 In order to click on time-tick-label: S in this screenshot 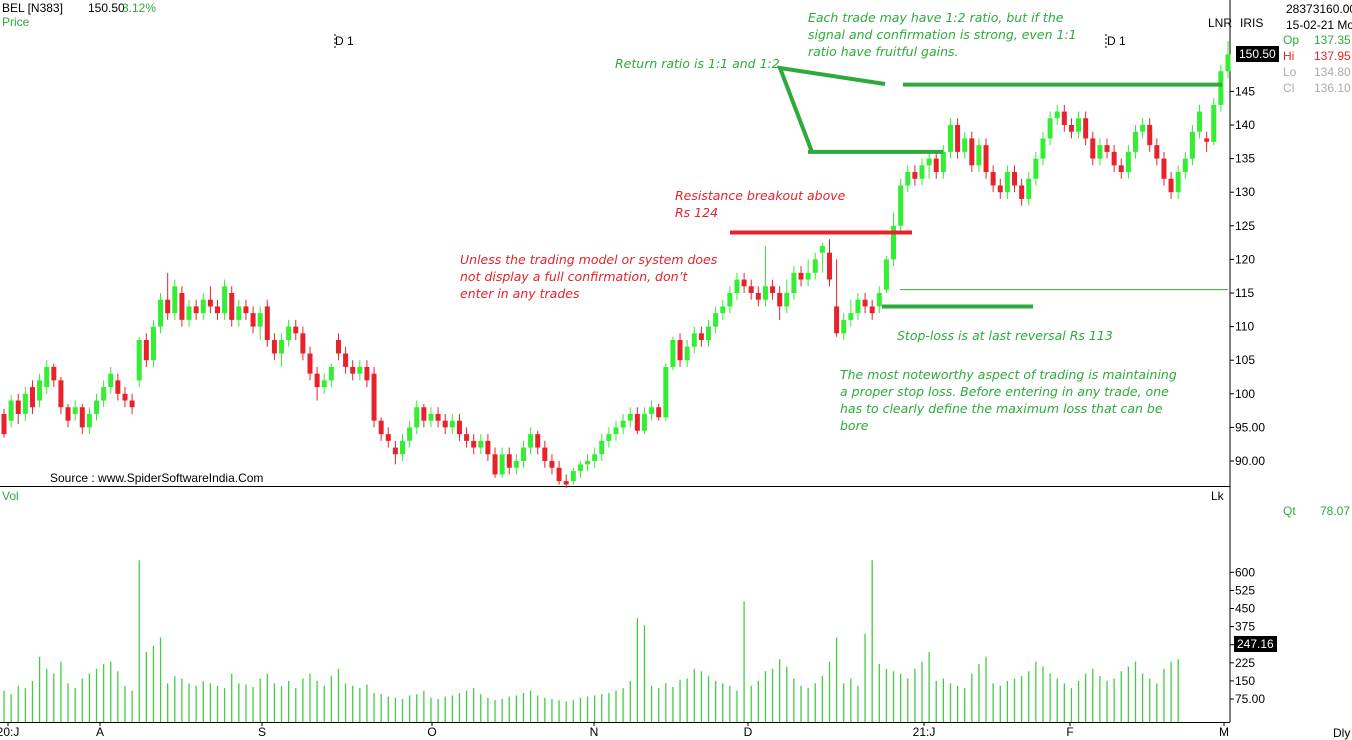, I will do `click(262, 732)`.